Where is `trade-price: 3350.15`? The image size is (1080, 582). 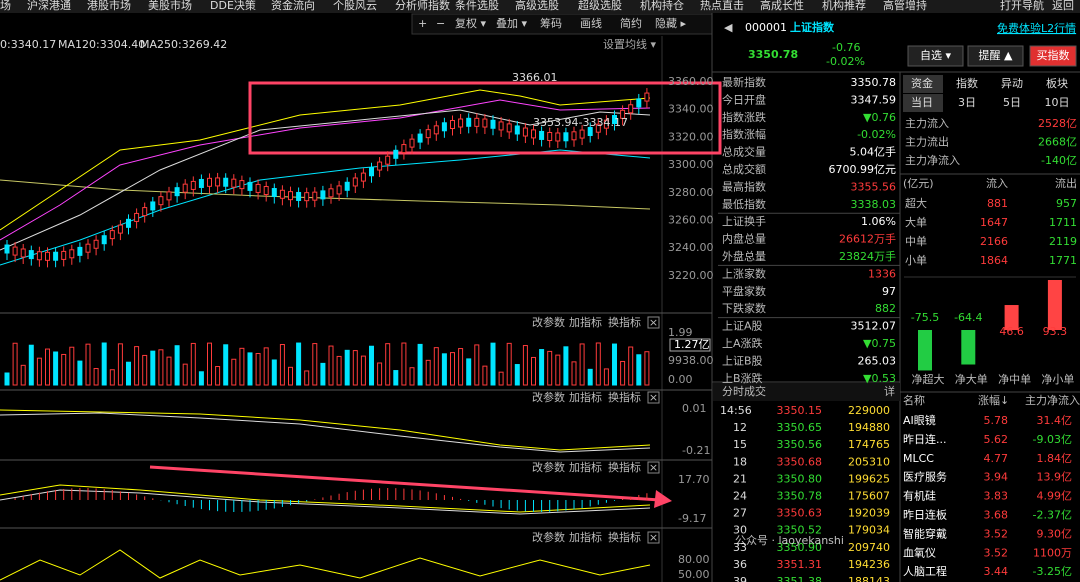 trade-price: 3350.15 is located at coordinates (800, 410).